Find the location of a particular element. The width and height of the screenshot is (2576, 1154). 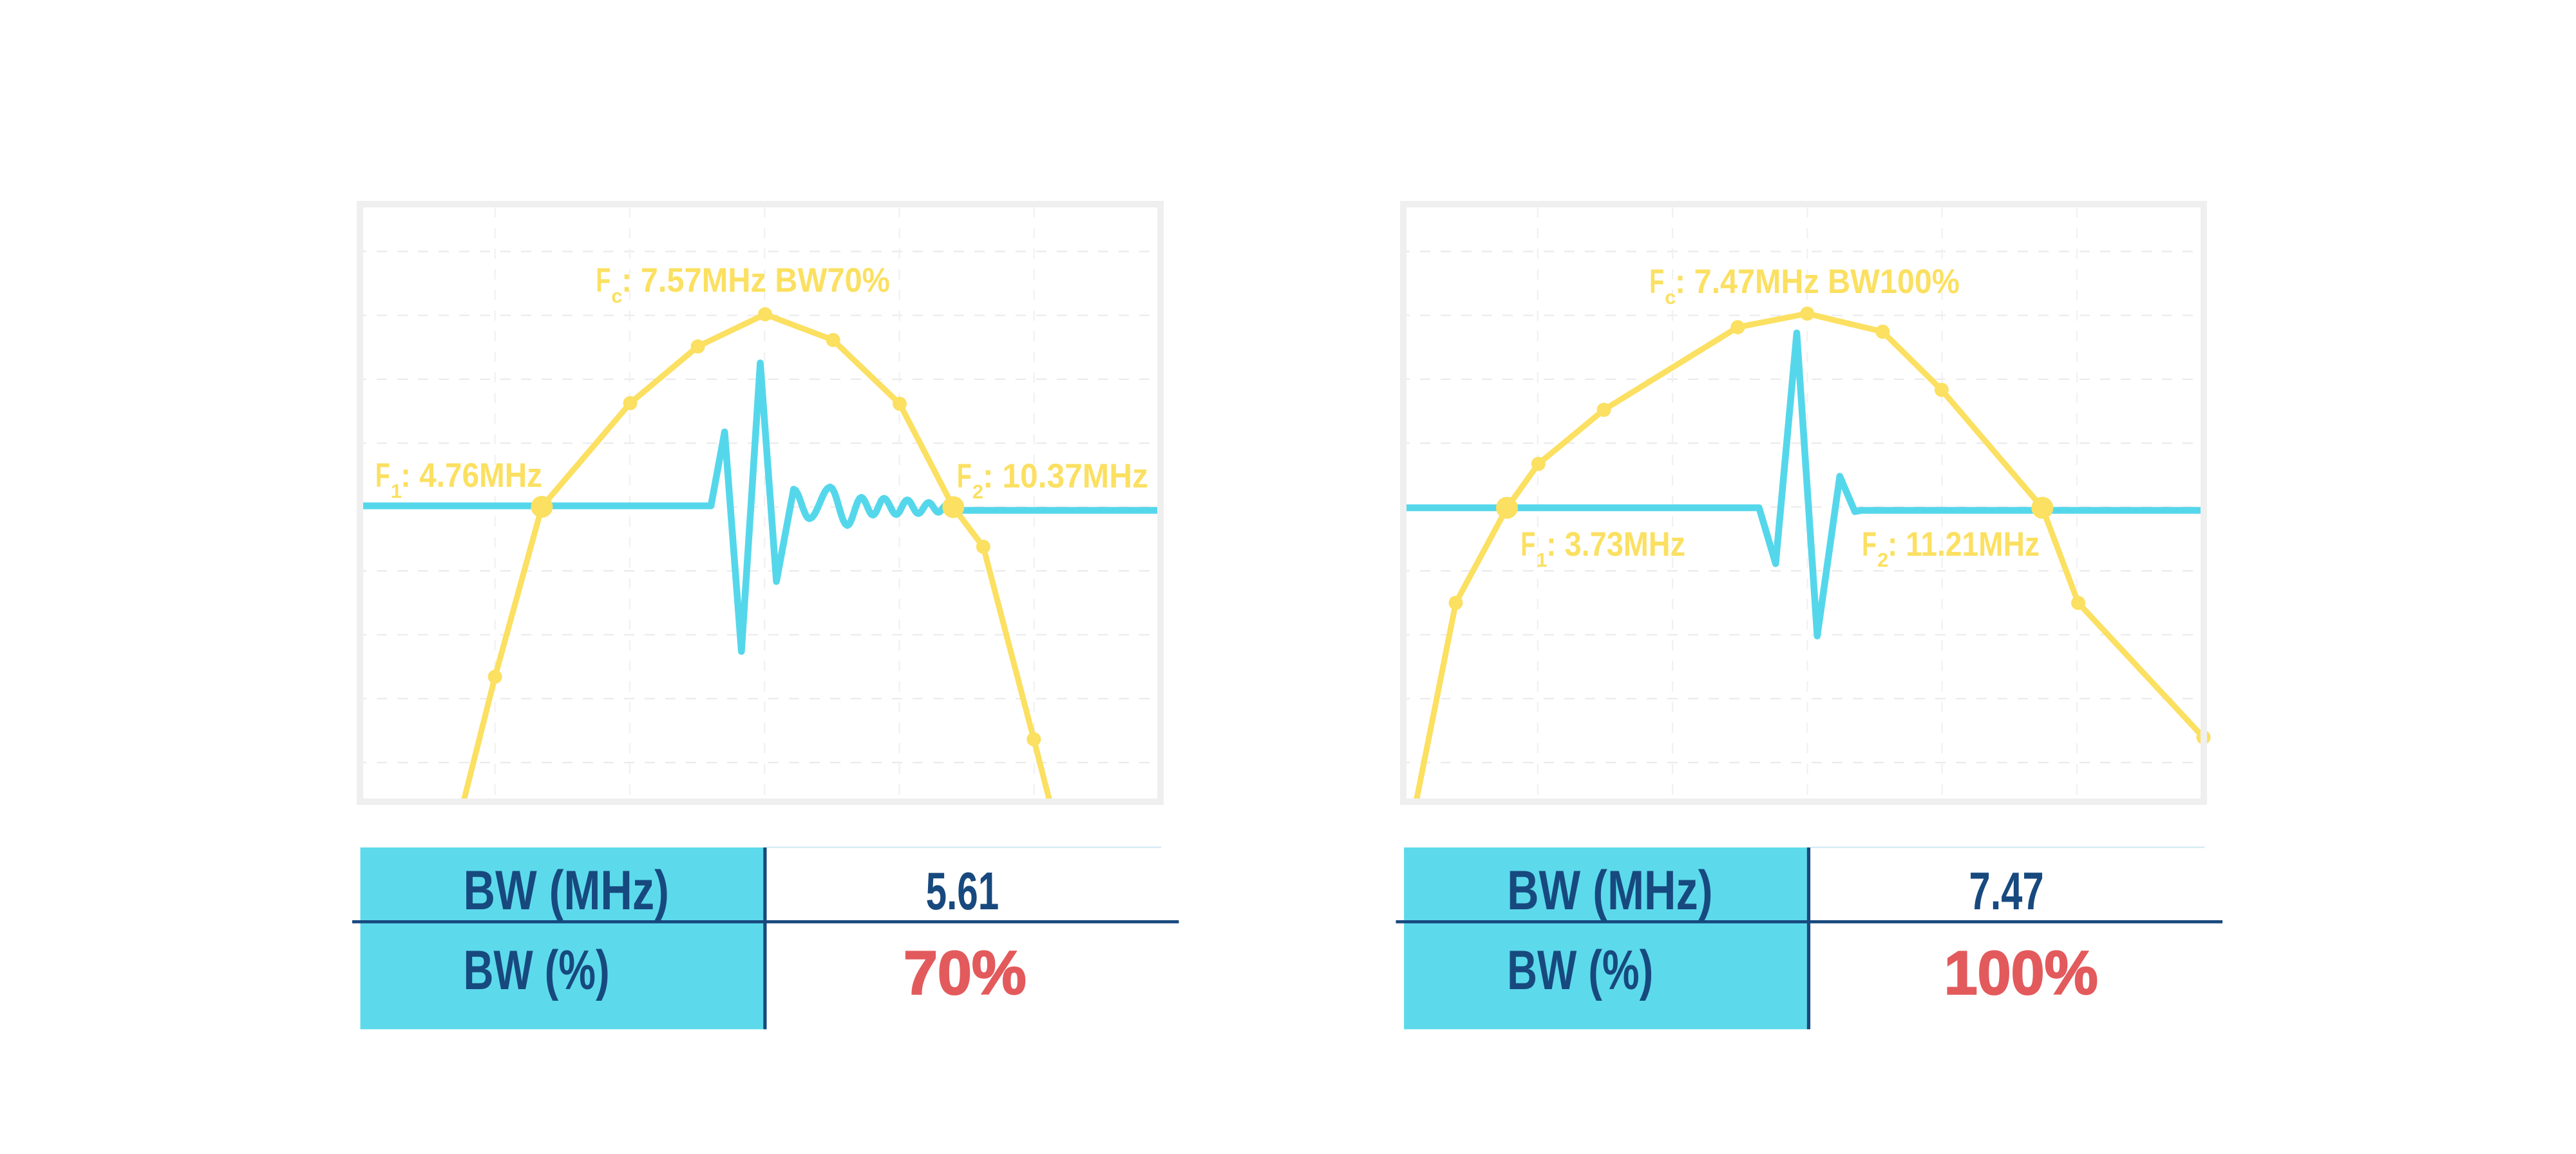

svg-text:: 7.57MHz BW70%: : 7.57MHz BW70% is located at coordinates (755, 280).